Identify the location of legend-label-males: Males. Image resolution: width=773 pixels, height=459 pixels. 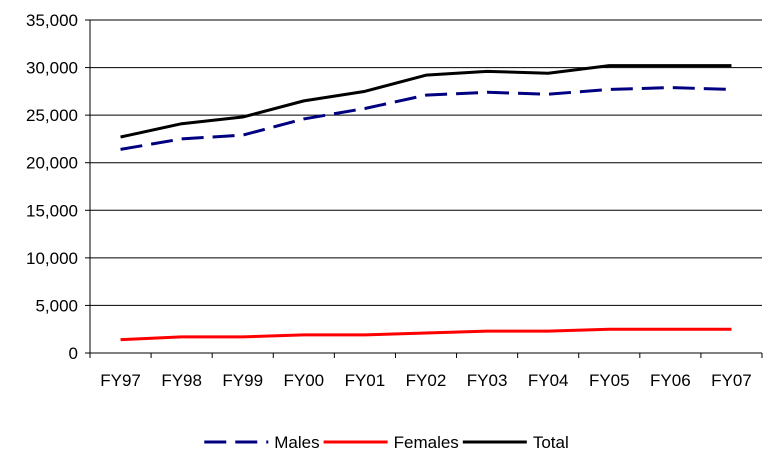
(296, 442).